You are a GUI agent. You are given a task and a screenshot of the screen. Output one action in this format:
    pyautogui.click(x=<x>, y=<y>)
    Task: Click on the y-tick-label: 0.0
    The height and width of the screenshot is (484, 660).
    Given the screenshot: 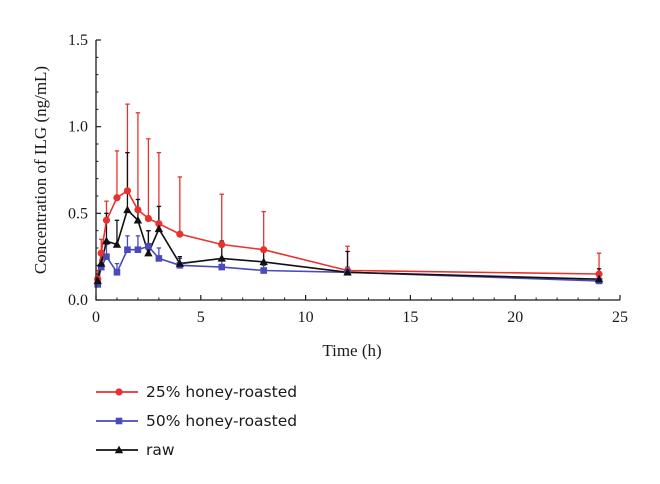 What is the action you would take?
    pyautogui.click(x=78, y=300)
    